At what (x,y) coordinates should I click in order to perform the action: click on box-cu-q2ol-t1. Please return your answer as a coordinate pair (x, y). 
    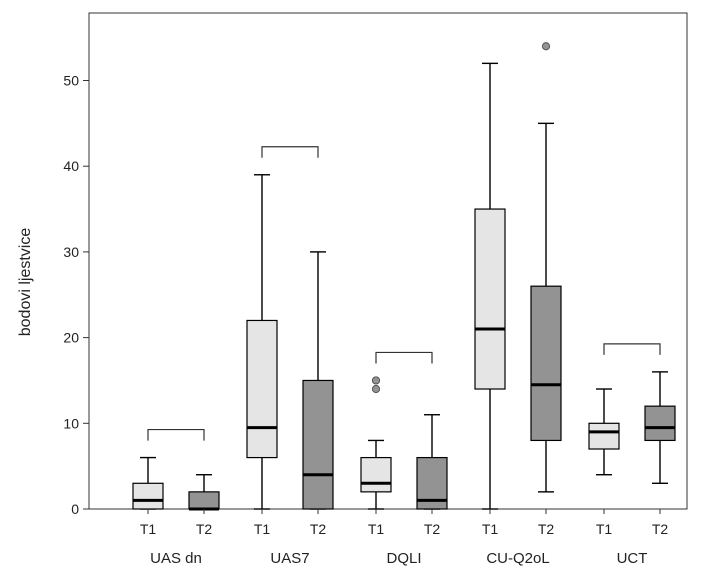
    Looking at the image, I should click on (490, 286).